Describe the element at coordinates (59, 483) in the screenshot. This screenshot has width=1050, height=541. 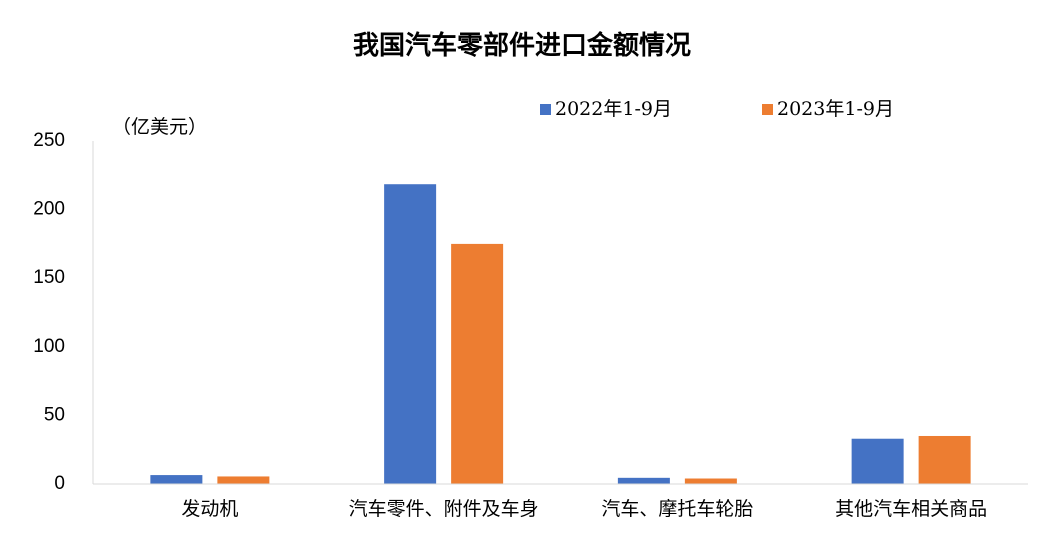
I see `y-tick-label: 0` at that location.